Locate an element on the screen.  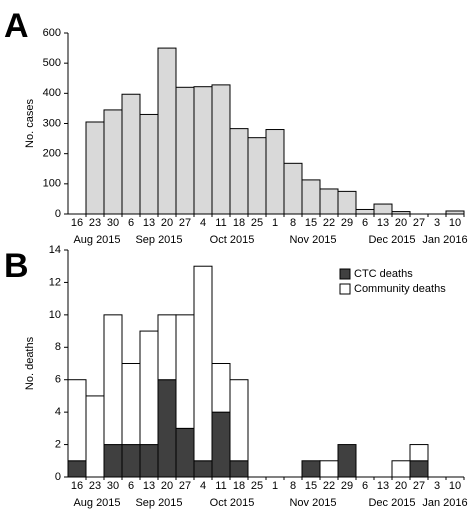
legend-label: Community deaths is located at coordinates (400, 289).